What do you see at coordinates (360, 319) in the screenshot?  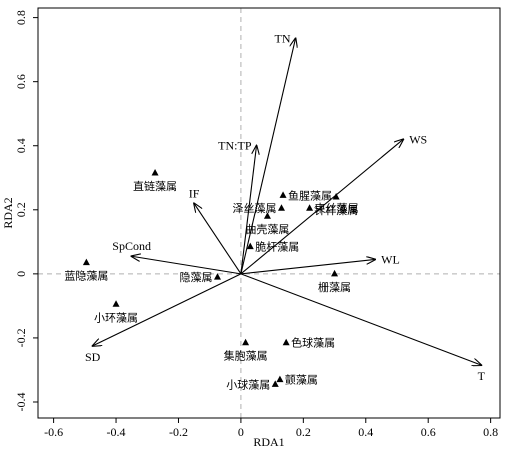 I see `arrow-t` at bounding box center [360, 319].